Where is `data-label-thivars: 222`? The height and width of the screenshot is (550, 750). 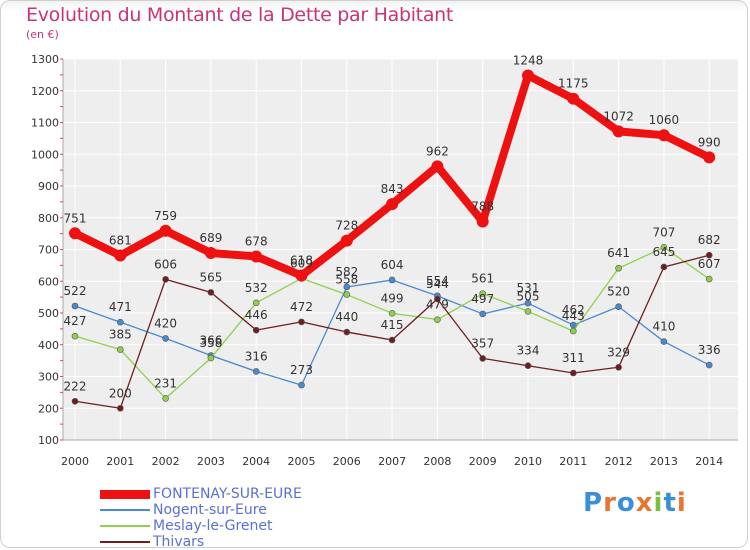
data-label-thivars: 222 is located at coordinates (75, 386).